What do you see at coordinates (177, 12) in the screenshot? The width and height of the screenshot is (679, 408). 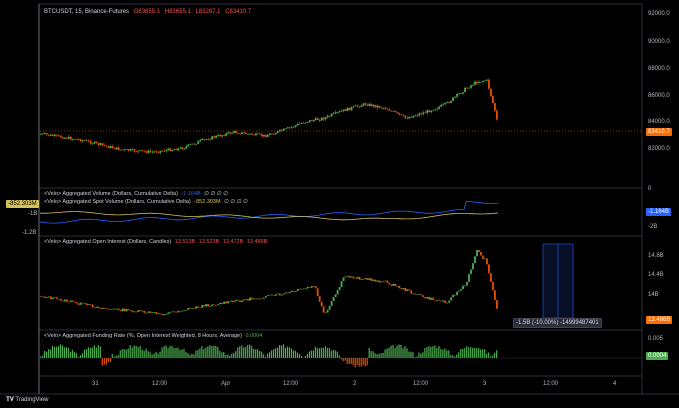 I see `ohlc-high: H83655.1` at bounding box center [177, 12].